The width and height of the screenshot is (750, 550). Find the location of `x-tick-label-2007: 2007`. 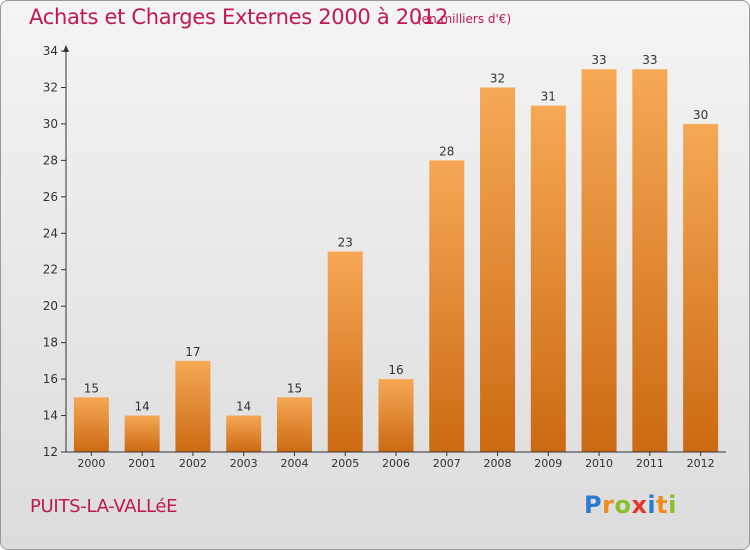

x-tick-label-2007: 2007 is located at coordinates (447, 463).